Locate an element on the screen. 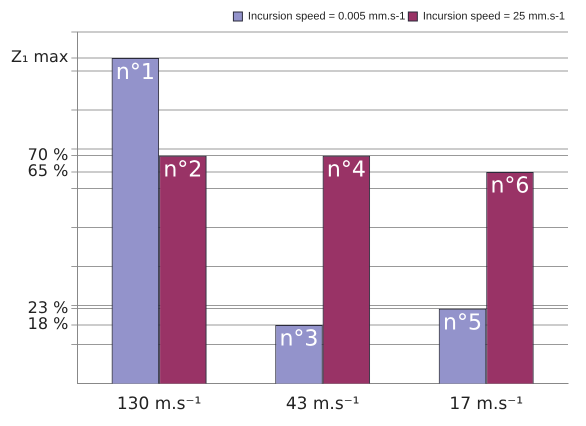  y-tick-label: Z₁ max is located at coordinates (39, 56).